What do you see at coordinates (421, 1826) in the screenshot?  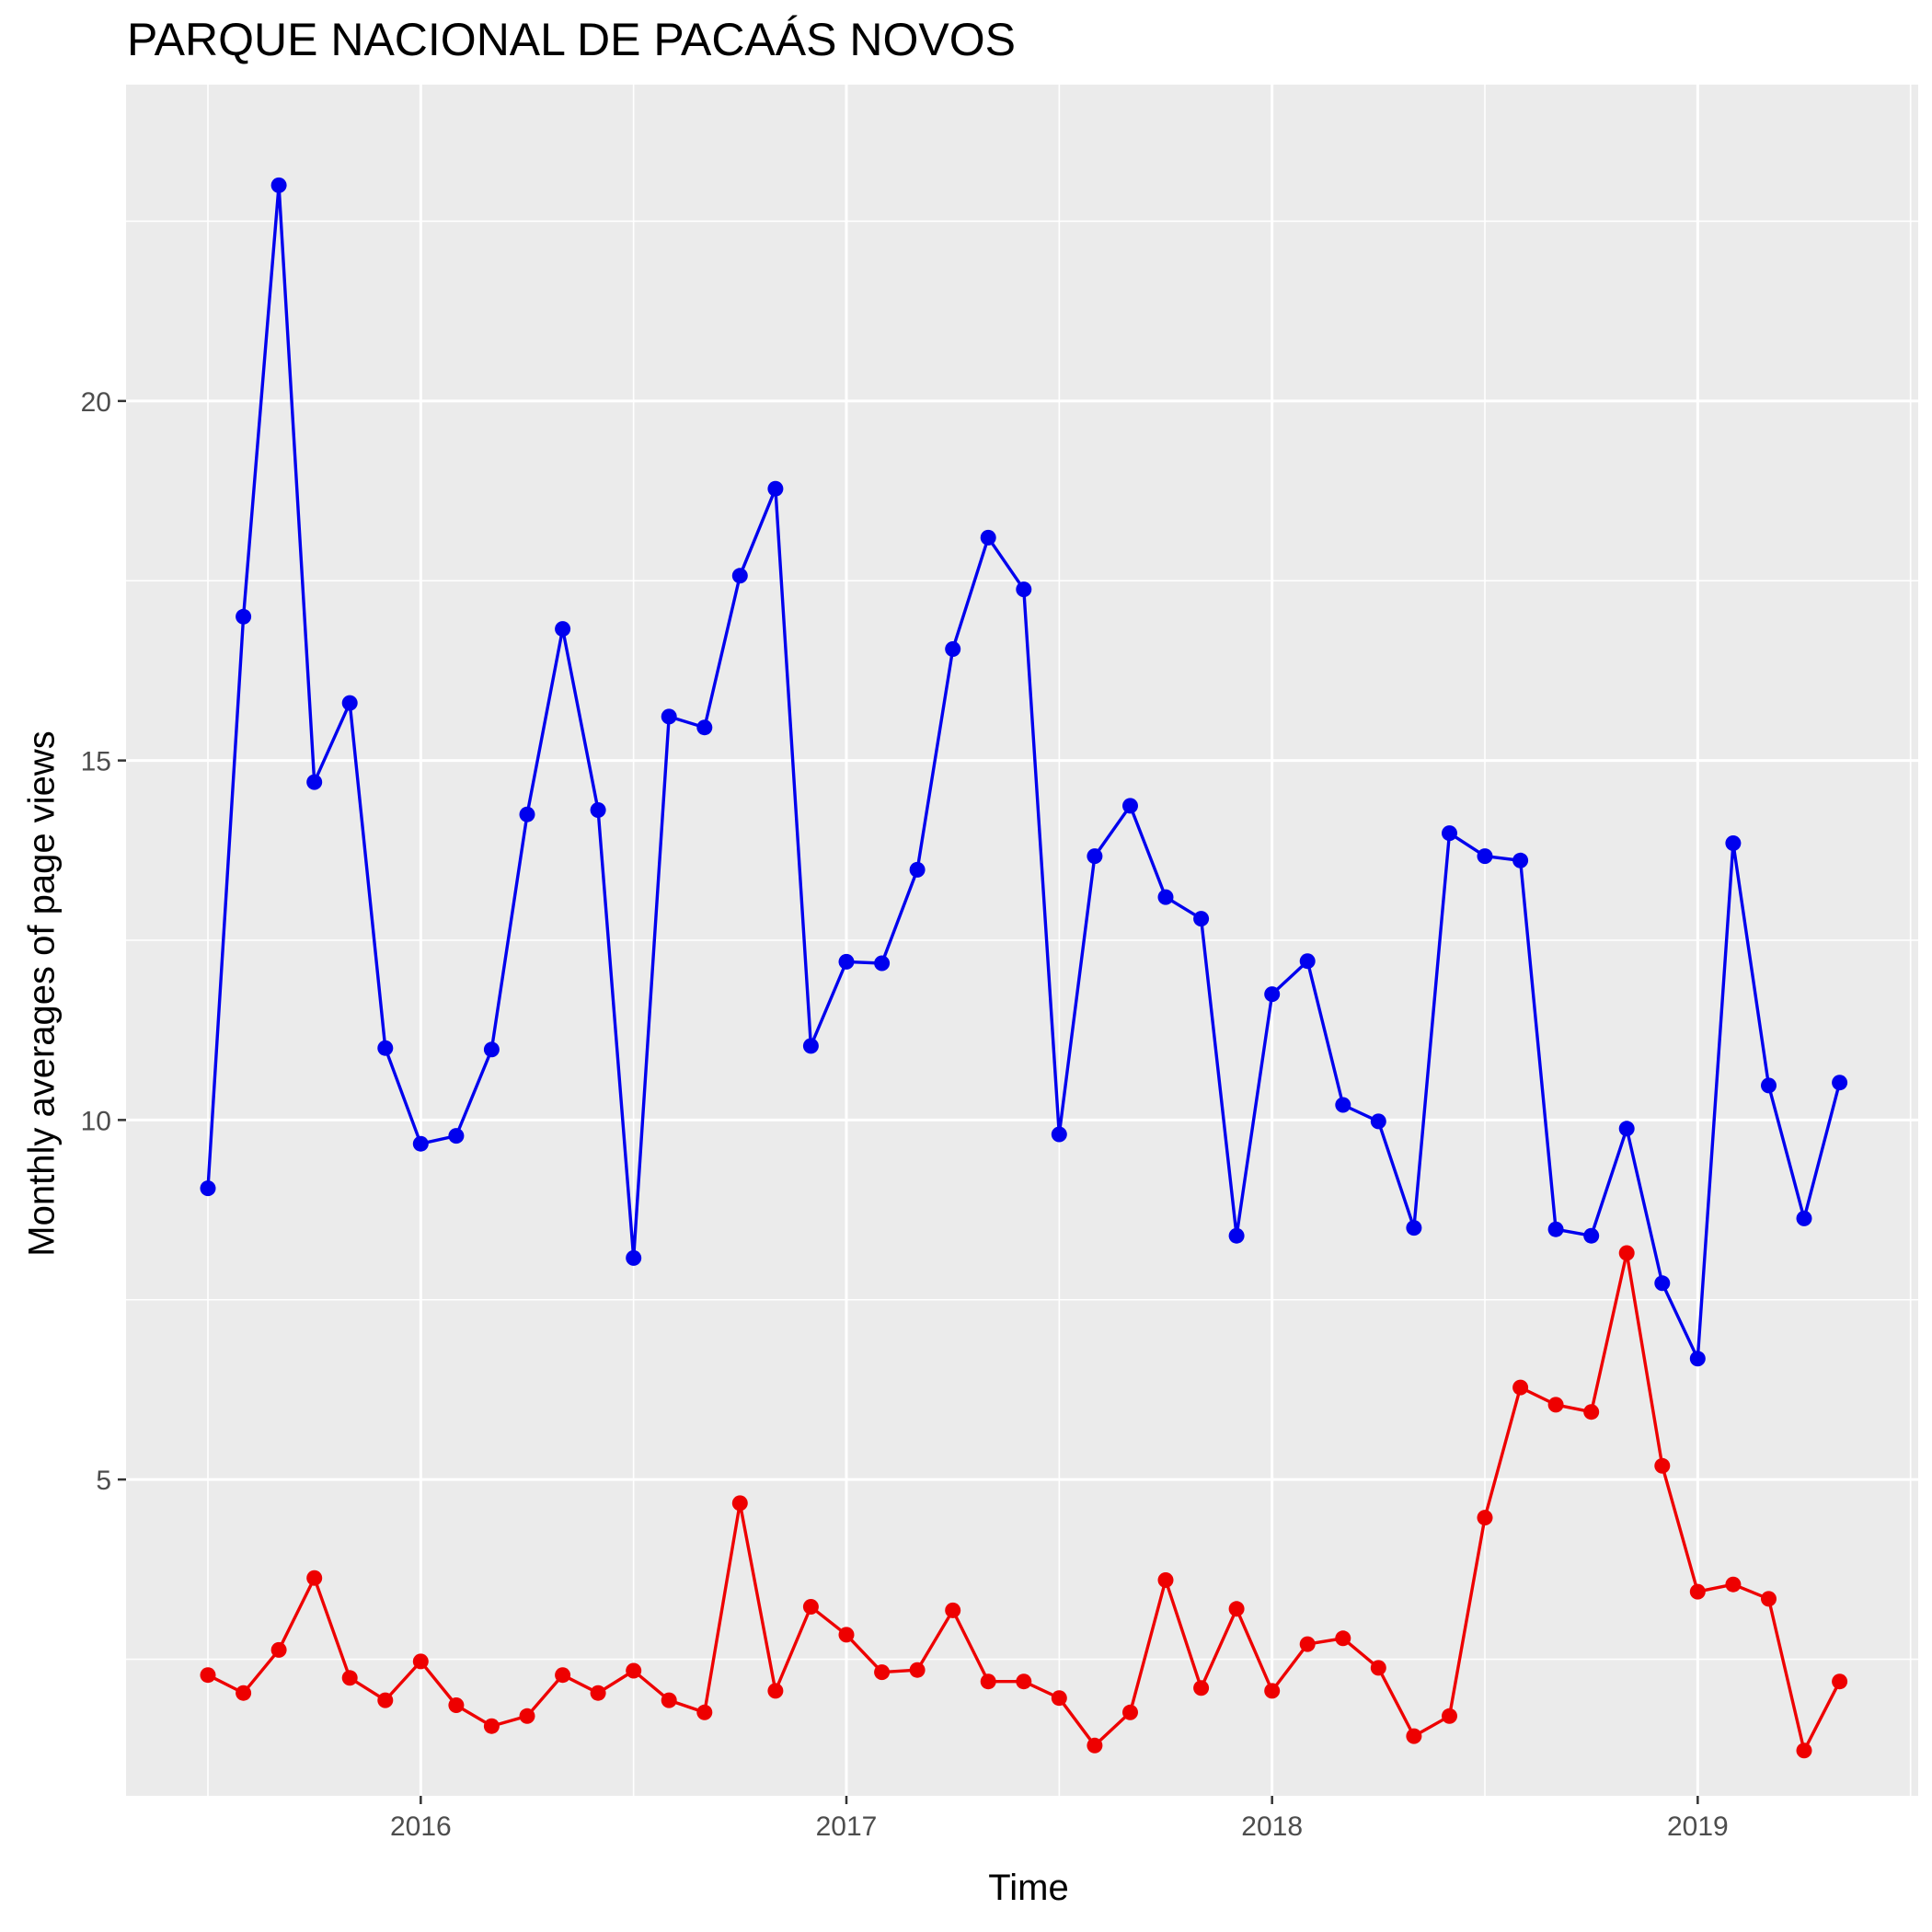 I see `x-tick-label: 2016` at bounding box center [421, 1826].